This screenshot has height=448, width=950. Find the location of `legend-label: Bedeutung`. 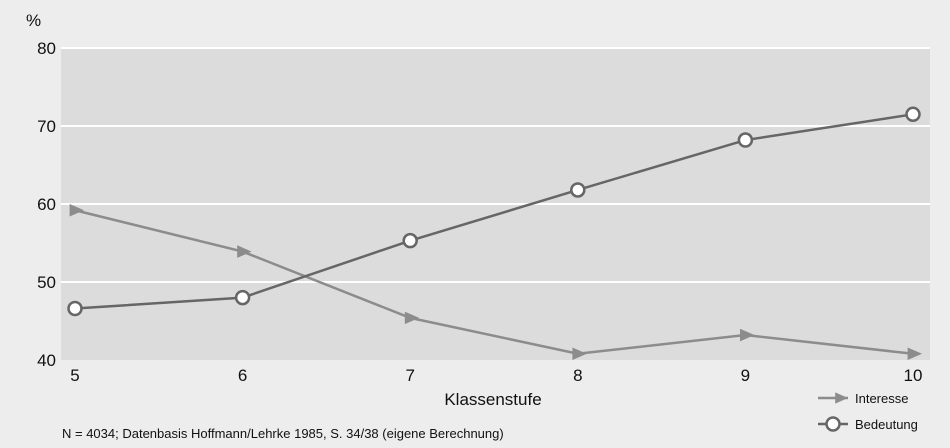

legend-label: Bedeutung is located at coordinates (886, 424).